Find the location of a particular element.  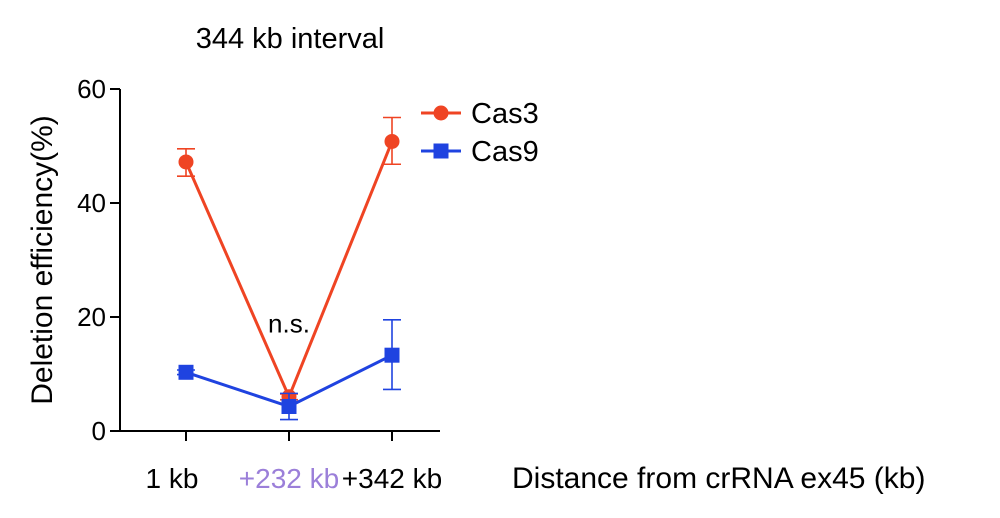

x-axis-label: Distance from crRNA ex45 (kb) is located at coordinates (718, 478).